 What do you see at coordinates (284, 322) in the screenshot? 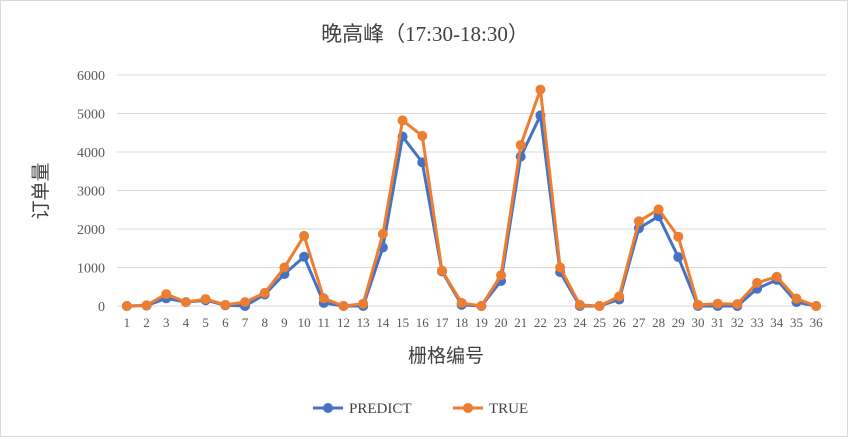
I see `x-tick-label: 9` at bounding box center [284, 322].